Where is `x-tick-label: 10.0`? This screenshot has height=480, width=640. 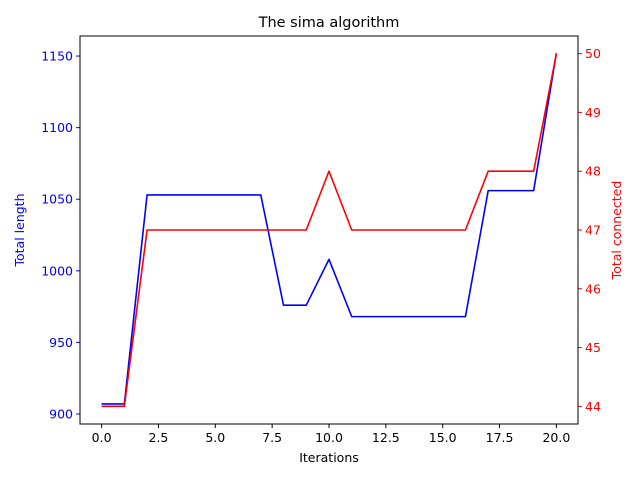
x-tick-label: 10.0 is located at coordinates (329, 437).